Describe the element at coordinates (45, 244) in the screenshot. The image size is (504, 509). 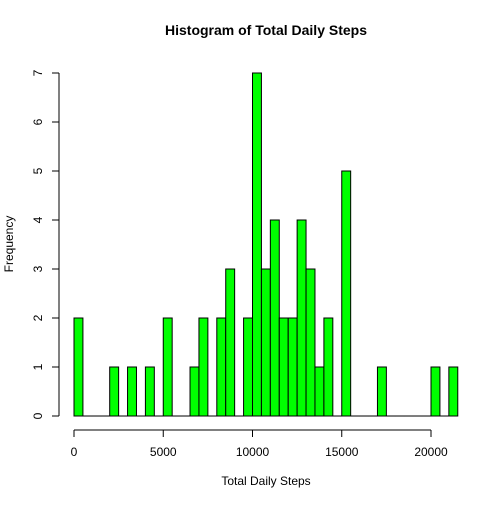
I see `y-axis: 0 1 2 3 4 5 6 7` at that location.